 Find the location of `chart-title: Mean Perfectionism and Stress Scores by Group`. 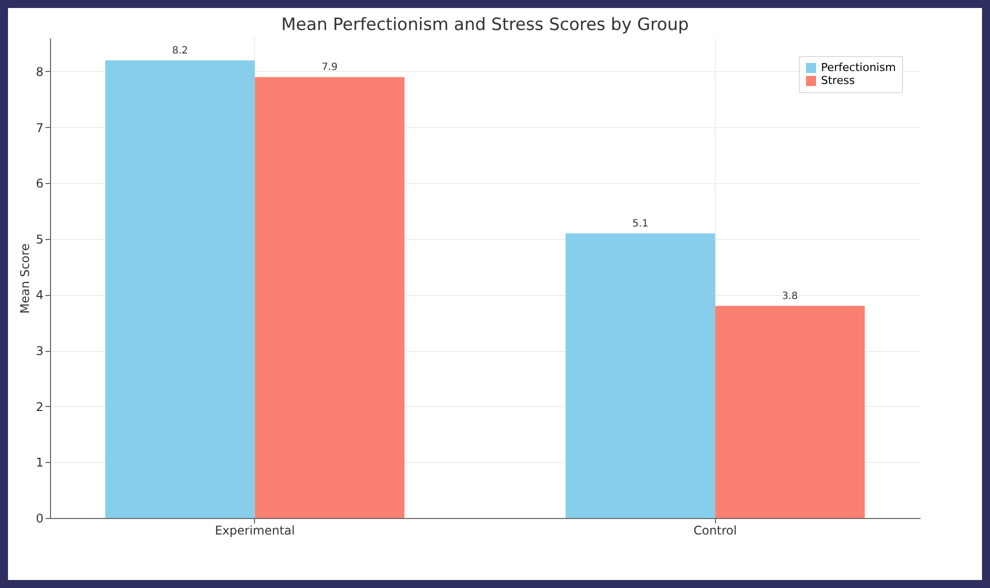

chart-title: Mean Perfectionism and Stress Scores by Group is located at coordinates (485, 25).